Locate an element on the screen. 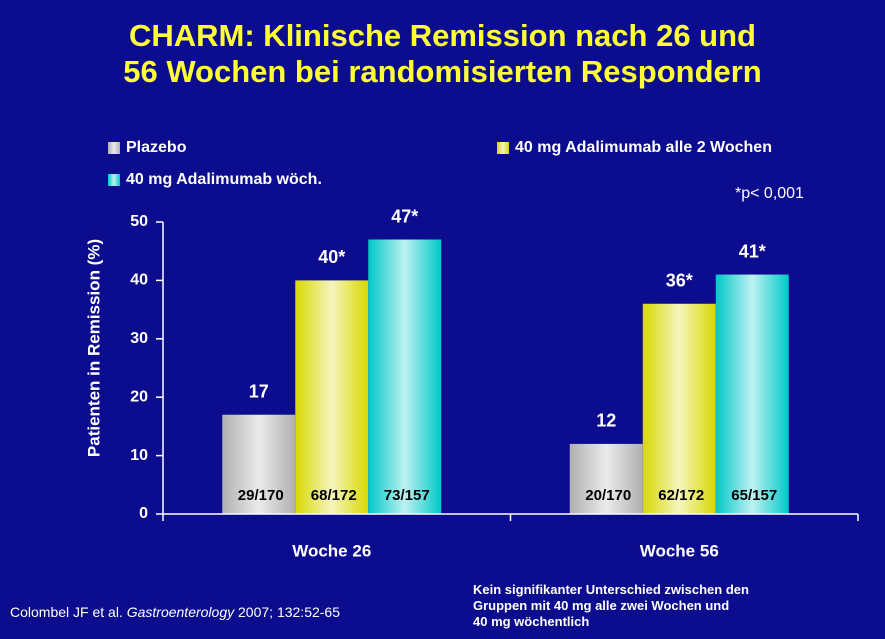  value-label: 17 is located at coordinates (259, 391).